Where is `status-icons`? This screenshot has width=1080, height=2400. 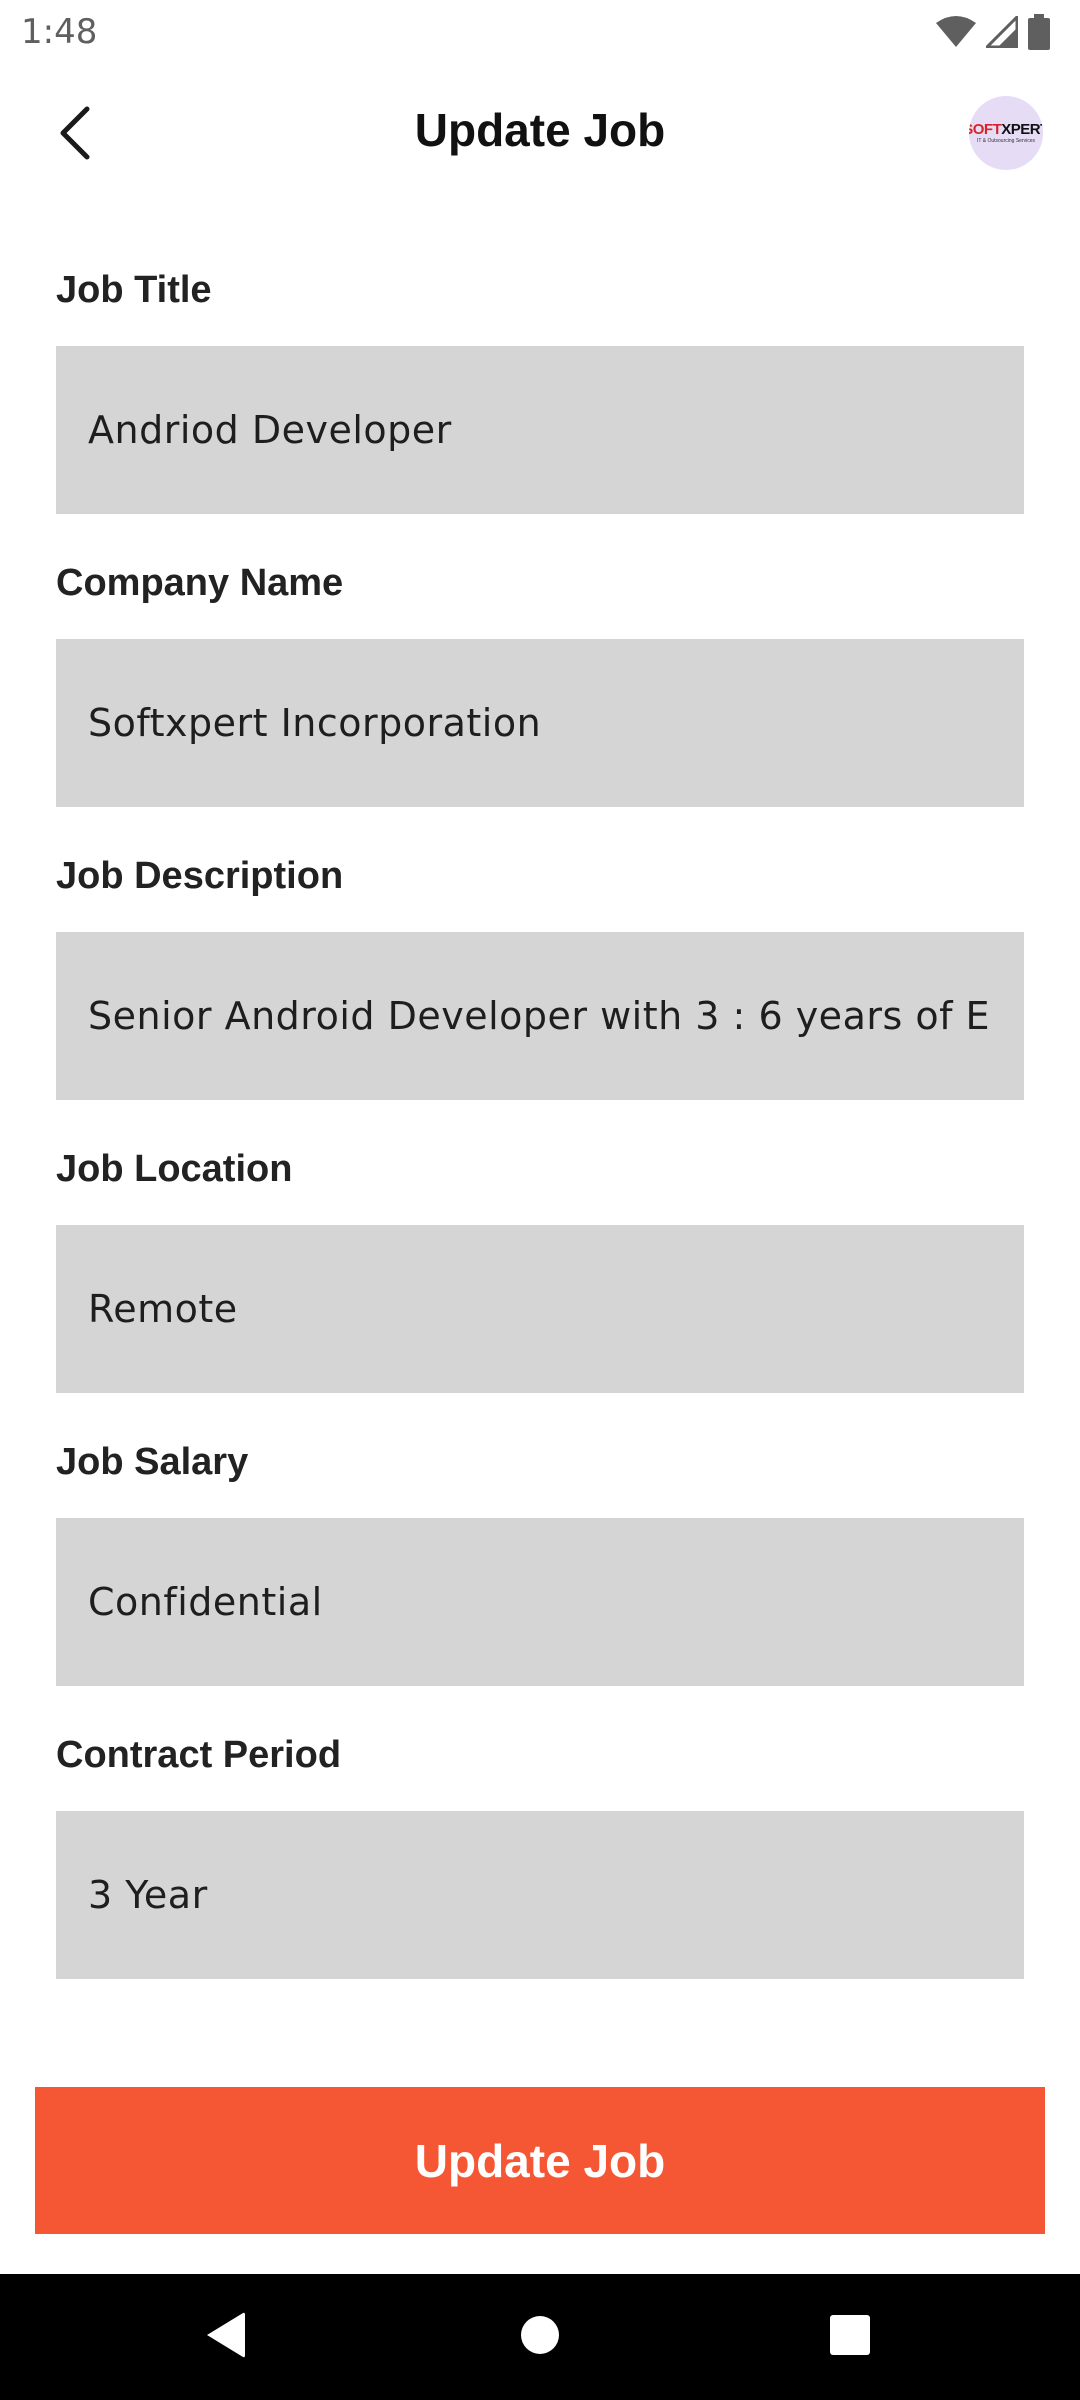 status-icons is located at coordinates (993, 32).